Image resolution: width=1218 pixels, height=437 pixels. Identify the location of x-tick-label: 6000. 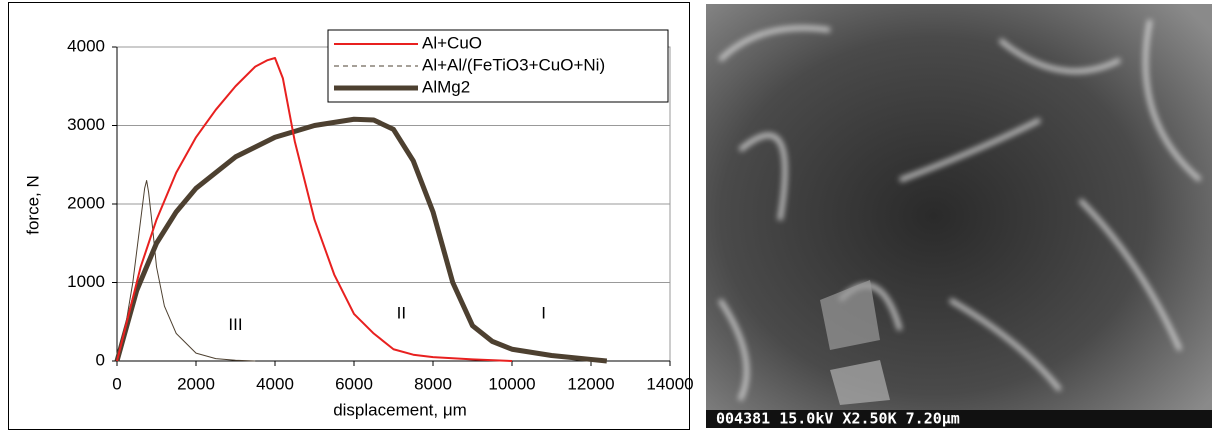
(354, 383).